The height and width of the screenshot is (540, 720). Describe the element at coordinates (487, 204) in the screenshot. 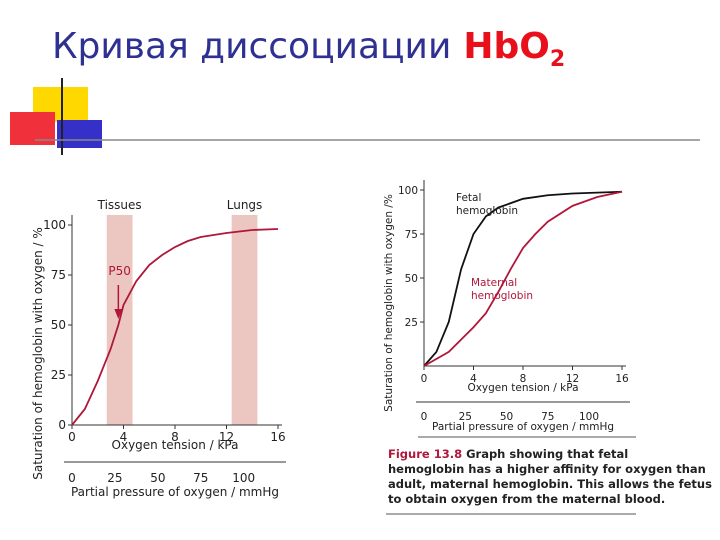

I see `series-label: Fetal hemoglobin` at that location.